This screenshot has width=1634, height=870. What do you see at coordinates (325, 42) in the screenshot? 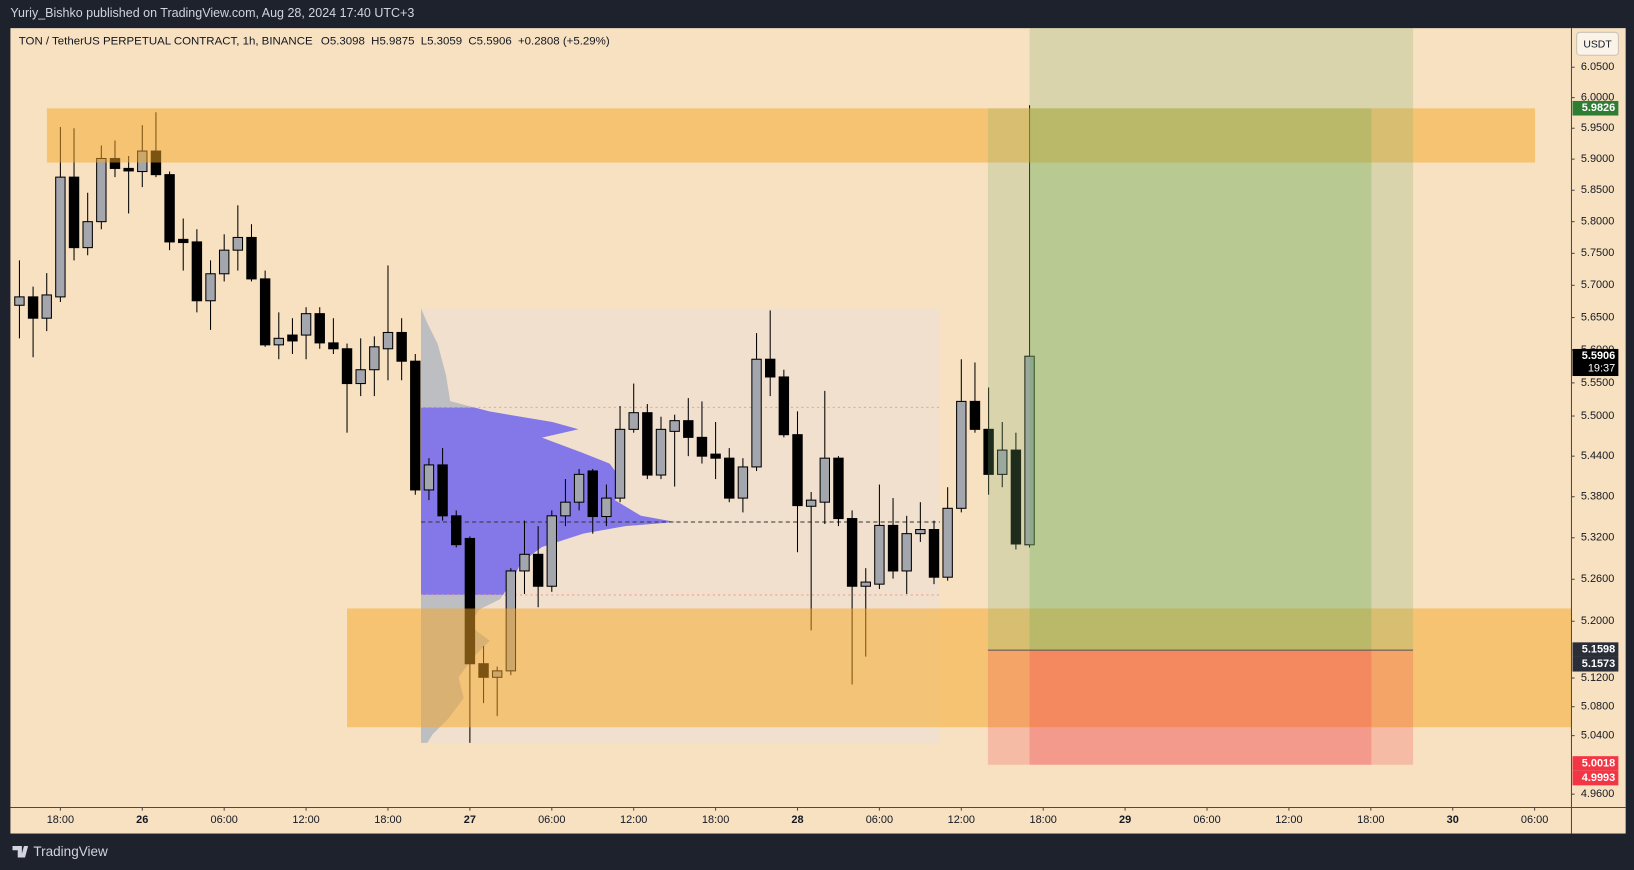
I see `open-prefix: O` at bounding box center [325, 42].